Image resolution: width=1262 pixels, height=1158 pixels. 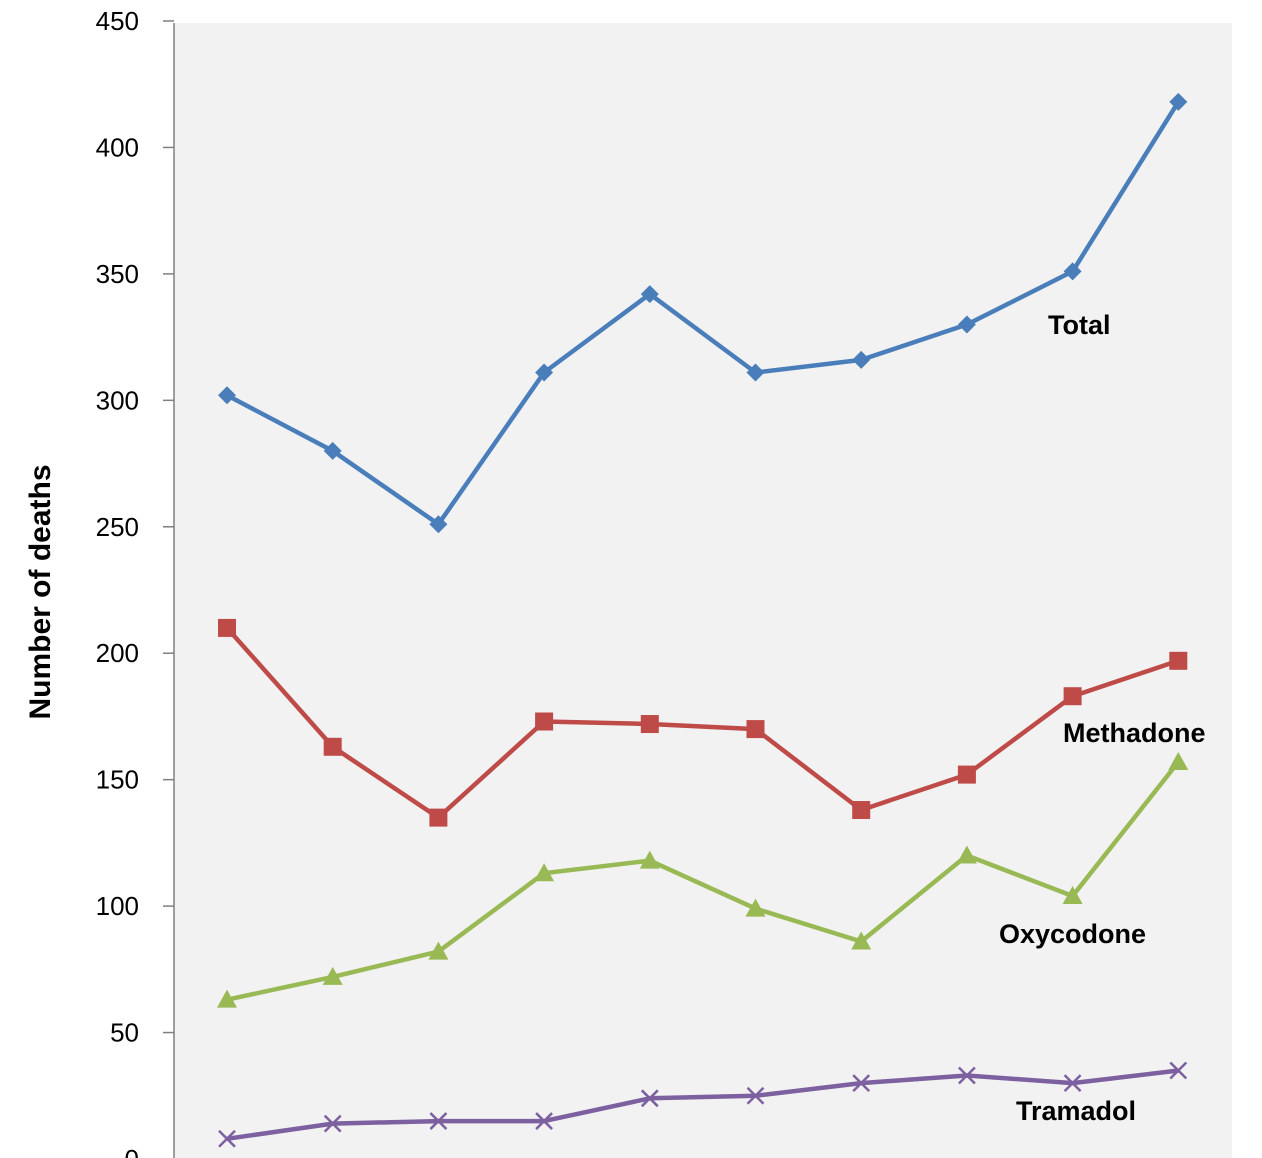 What do you see at coordinates (117, 21) in the screenshot?
I see `y-tick-label: 450` at bounding box center [117, 21].